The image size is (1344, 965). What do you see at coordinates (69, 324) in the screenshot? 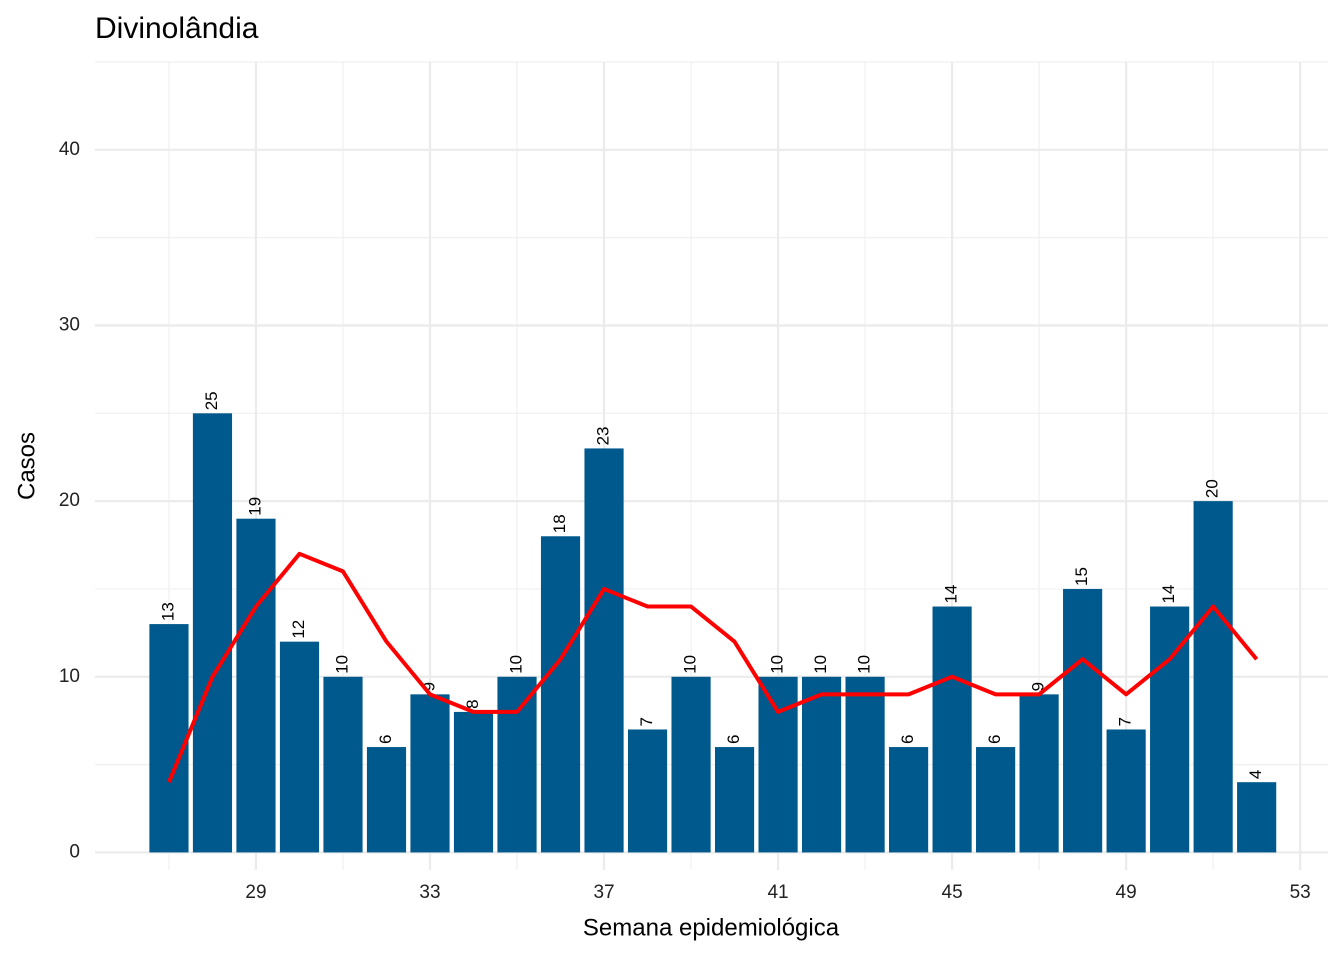
I see `y-tick-label: 30` at bounding box center [69, 324].